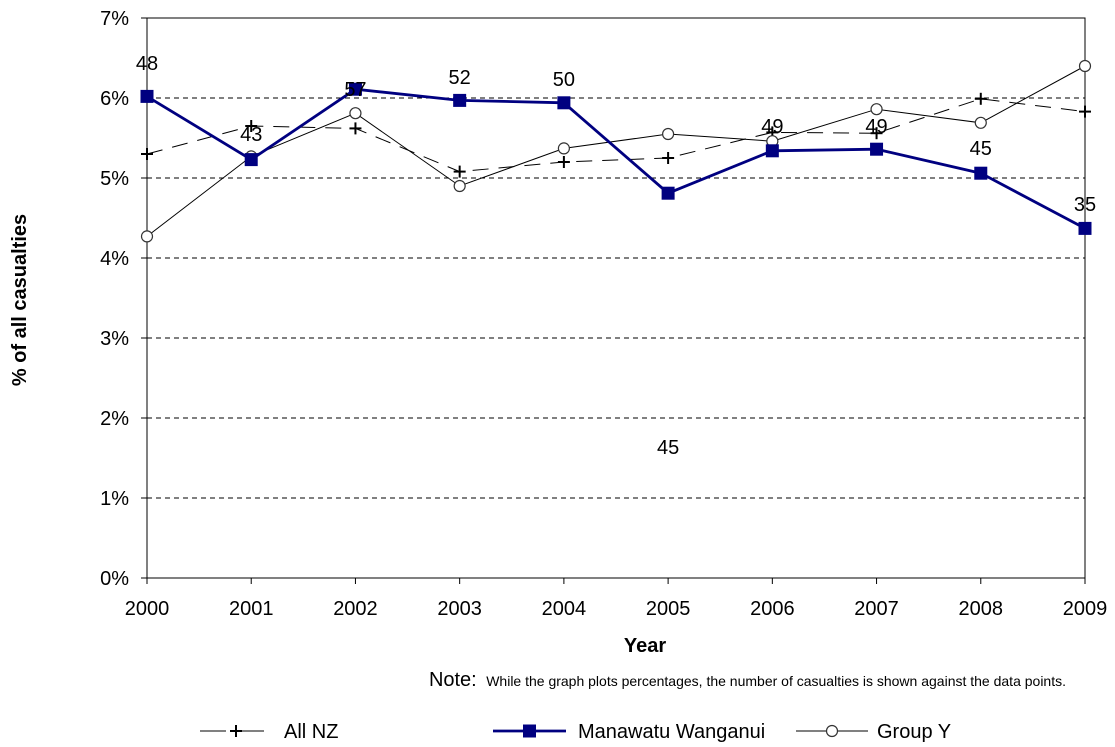 Image resolution: width=1115 pixels, height=747 pixels. I want to click on legend-label: Manawatu Wanganui, so click(671, 732).